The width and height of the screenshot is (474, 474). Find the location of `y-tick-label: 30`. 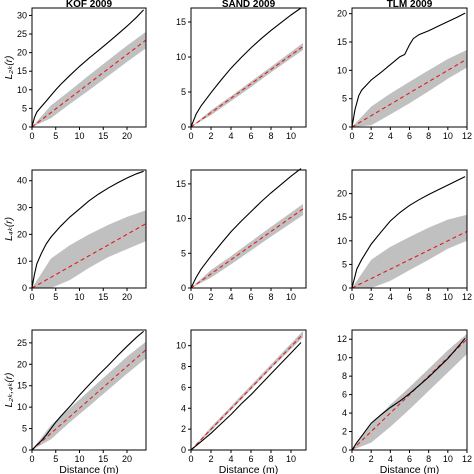

y-tick-label: 30 is located at coordinates (22, 208).